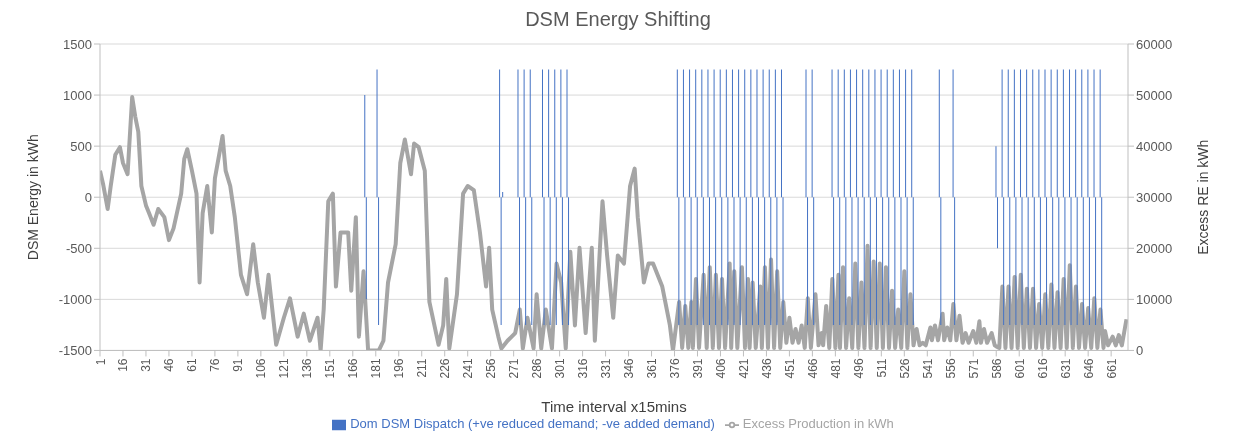 Image resolution: width=1236 pixels, height=440 pixels. I want to click on y-tick-label: -1000, so click(75, 299).